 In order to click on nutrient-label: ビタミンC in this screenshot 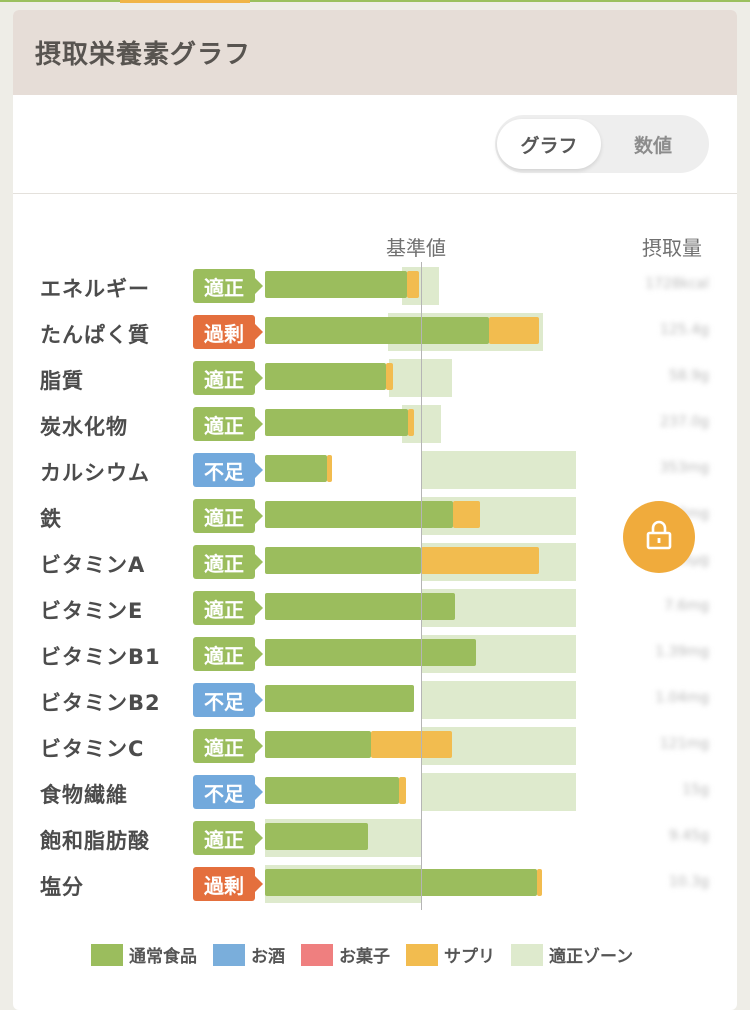, I will do `click(92, 749)`.